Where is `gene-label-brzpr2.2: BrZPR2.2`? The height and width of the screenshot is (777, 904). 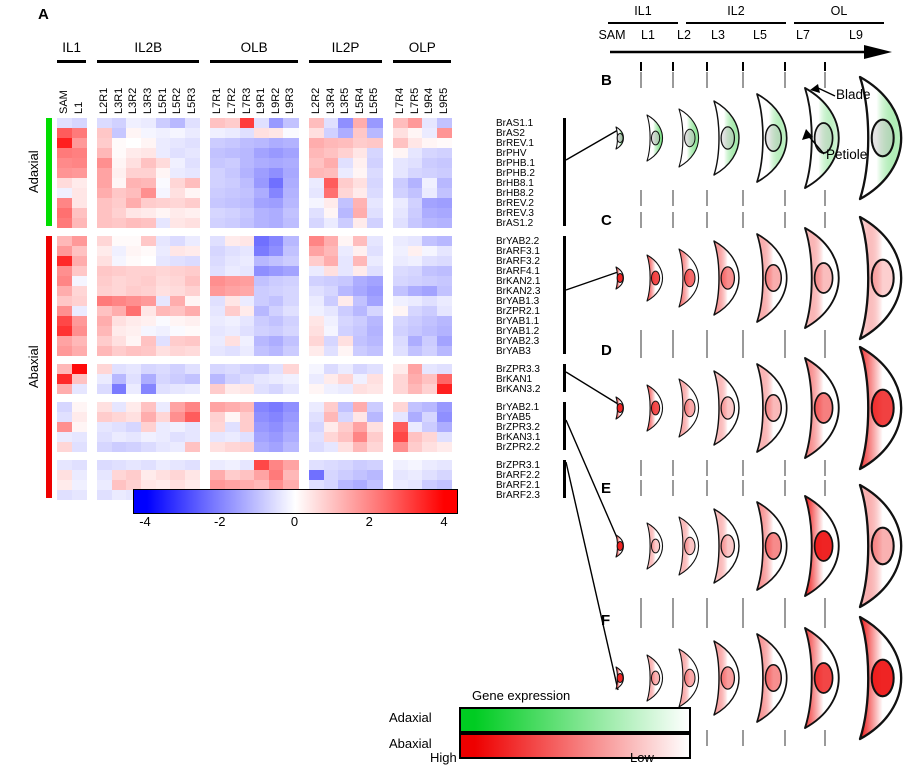 gene-label-brzpr2.2: BrZPR2.2 is located at coordinates (518, 447).